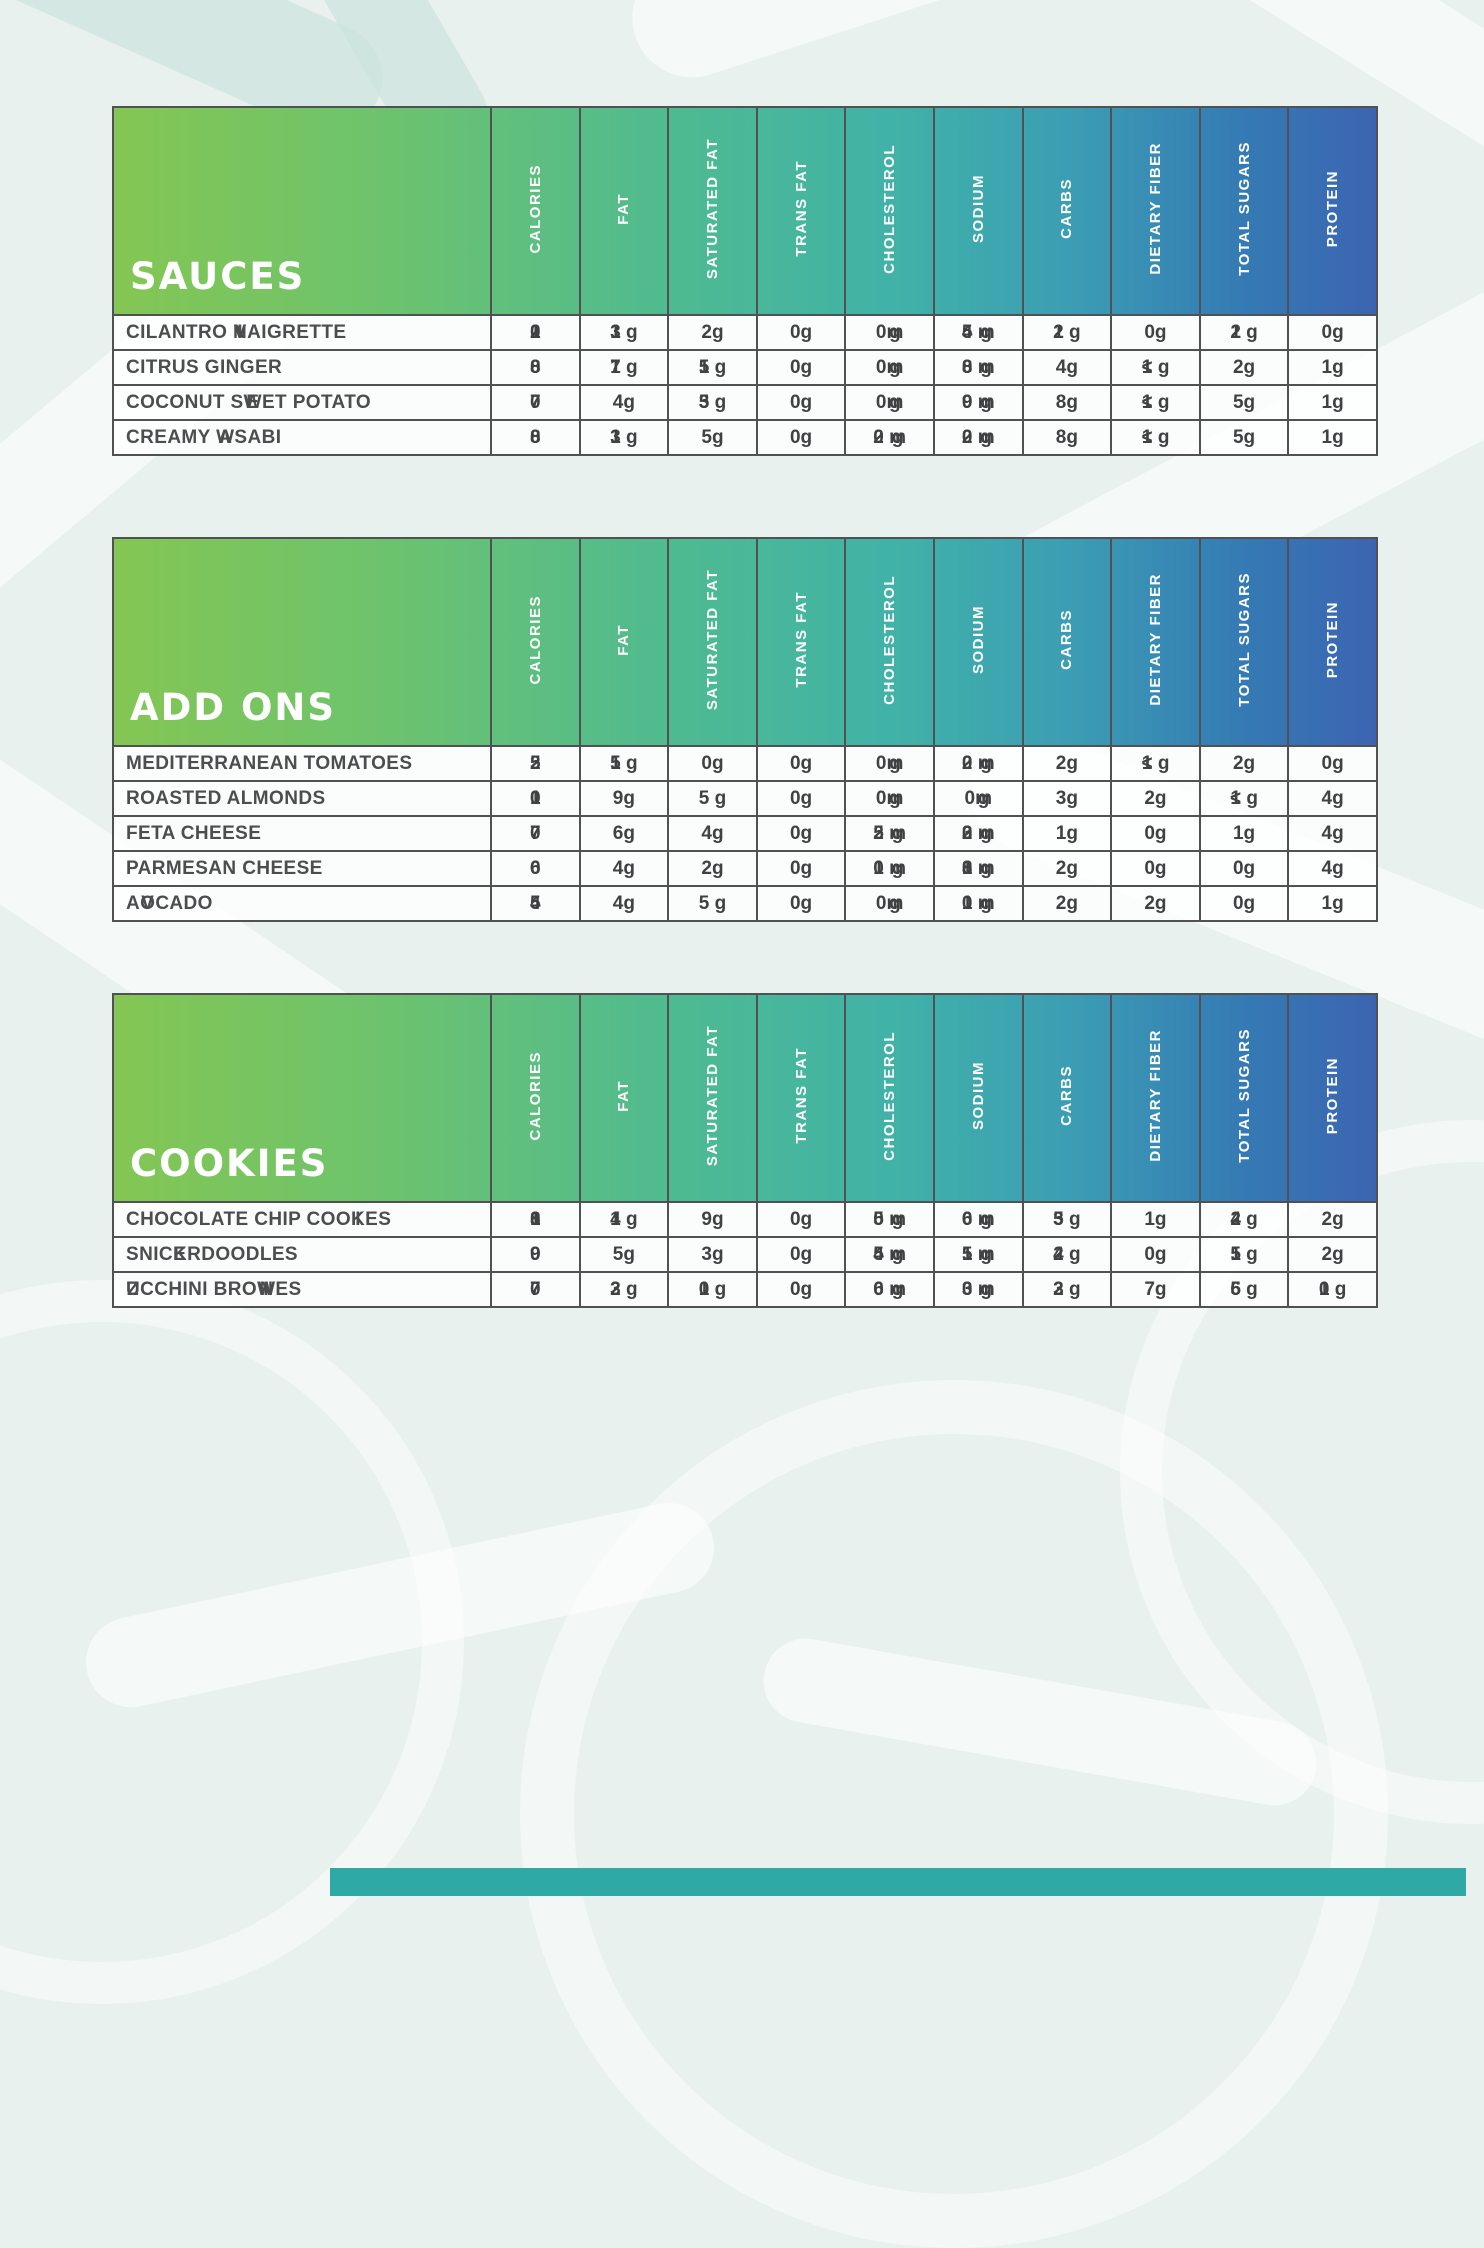 This screenshot has width=1484, height=2248. Describe the element at coordinates (712, 639) in the screenshot. I see `column-header-label: SATURATED FAT` at that location.